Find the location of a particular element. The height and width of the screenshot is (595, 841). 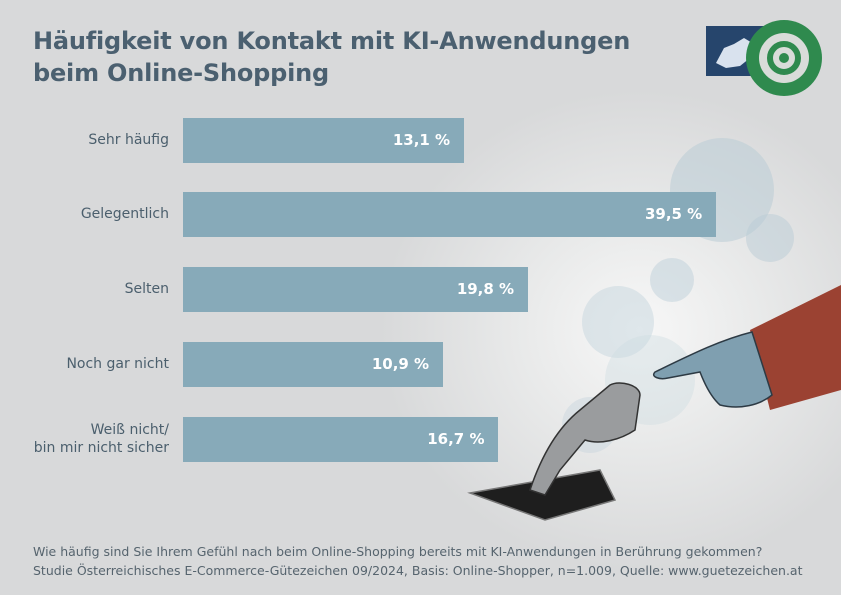

data-label: 39,5 % is located at coordinates (673, 214).